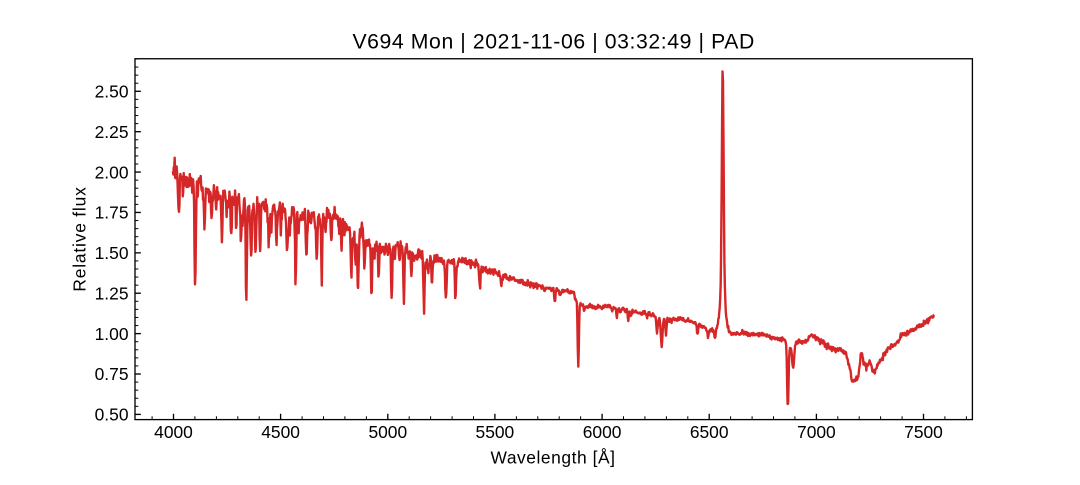 The image size is (1080, 485). I want to click on svg-text: 2.25, so click(112, 132).